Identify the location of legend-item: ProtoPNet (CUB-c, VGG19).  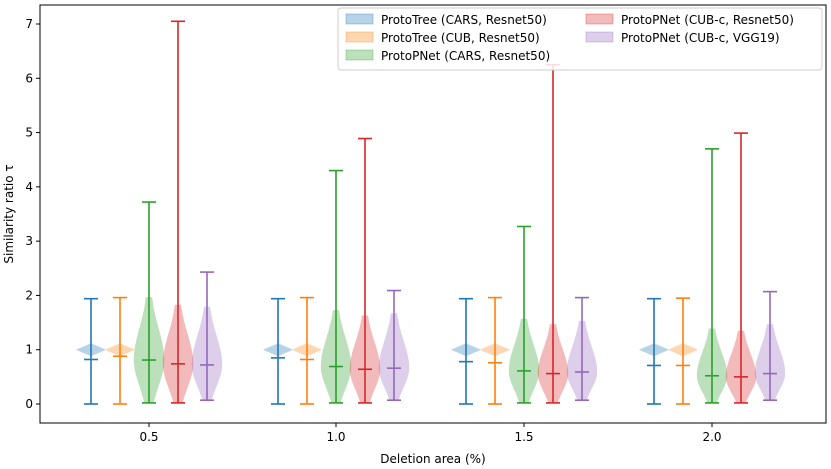
(682, 38).